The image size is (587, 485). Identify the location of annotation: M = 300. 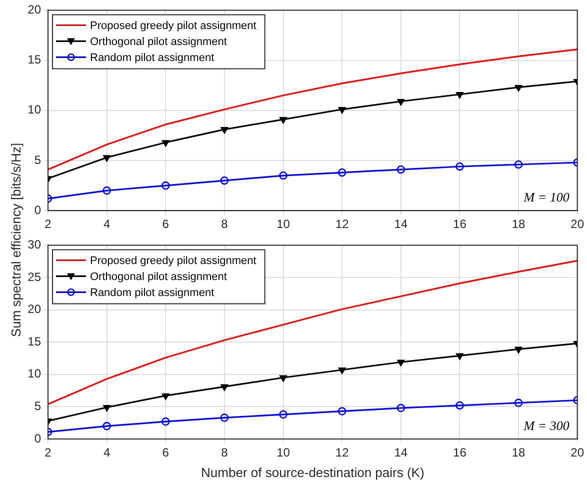
(546, 425).